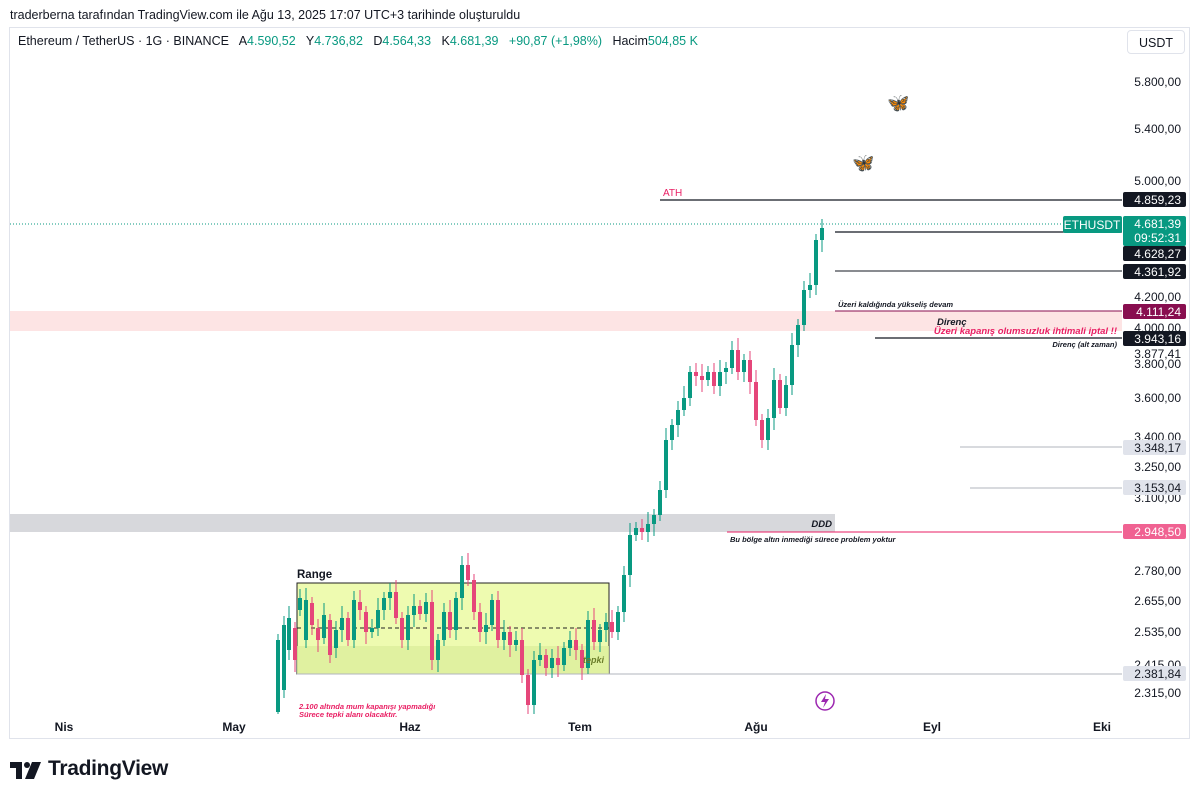  What do you see at coordinates (693, 41) in the screenshot?
I see `volume-unit: K` at bounding box center [693, 41].